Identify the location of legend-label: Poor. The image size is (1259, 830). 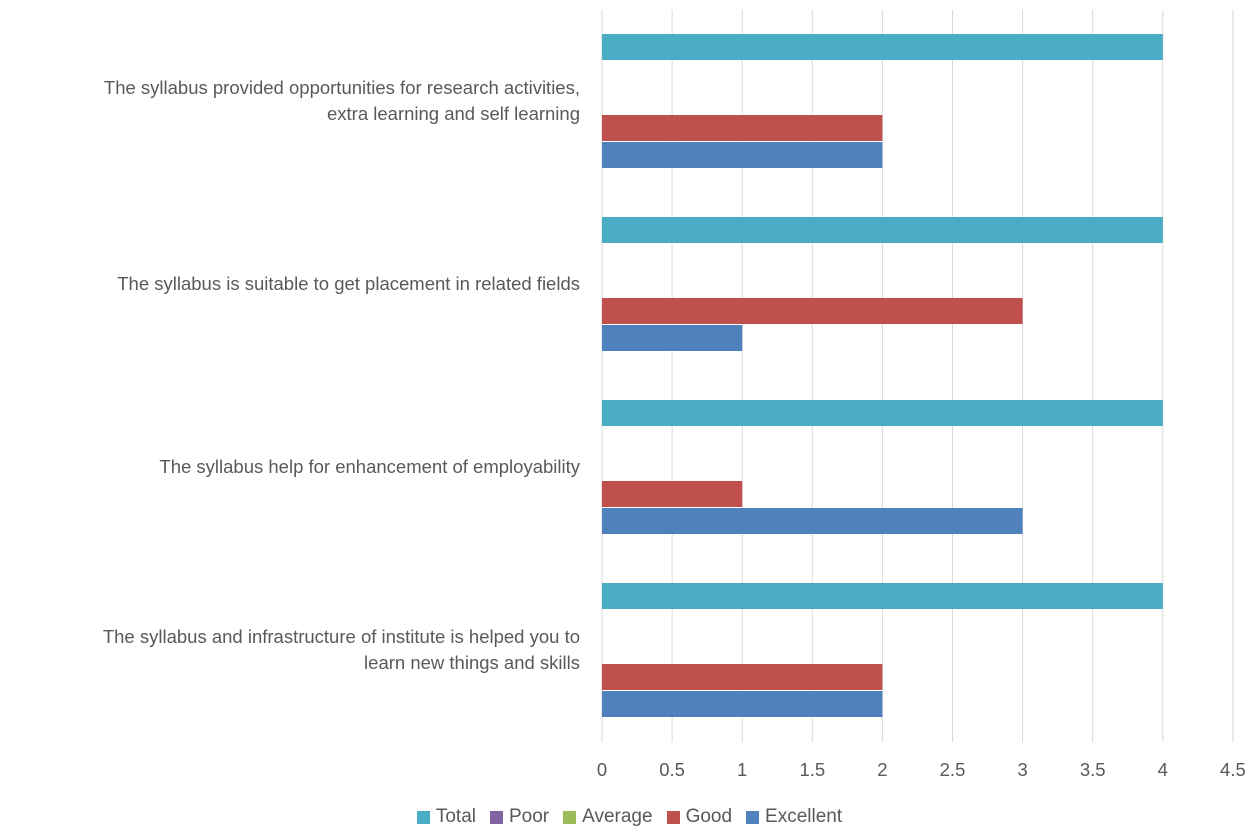
(529, 816).